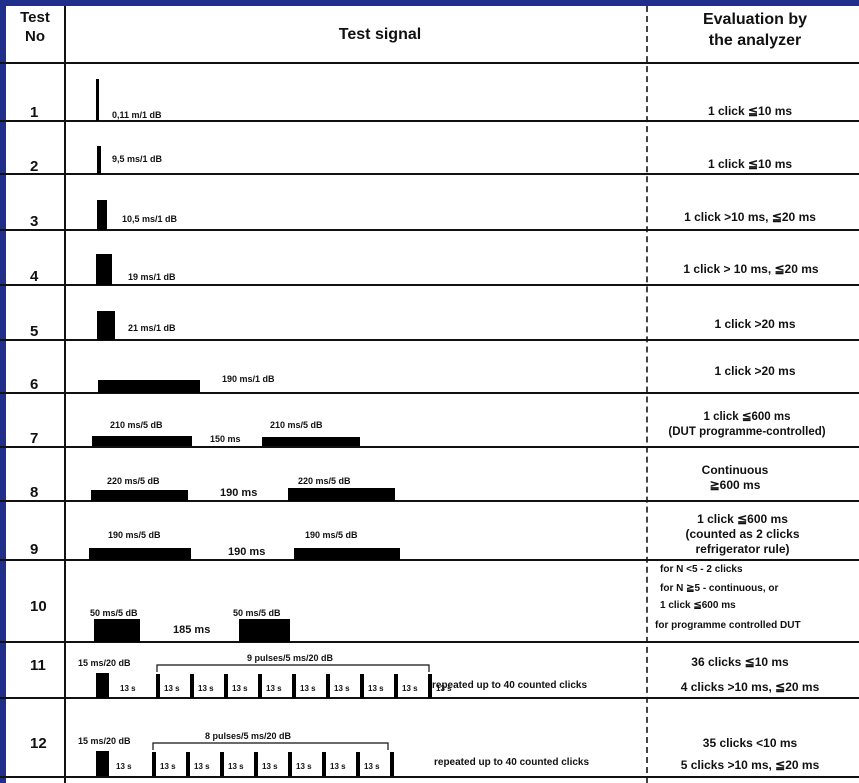 This screenshot has height=783, width=859. What do you see at coordinates (296, 425) in the screenshot?
I see `signal-label: 210 ms/5 dB` at bounding box center [296, 425].